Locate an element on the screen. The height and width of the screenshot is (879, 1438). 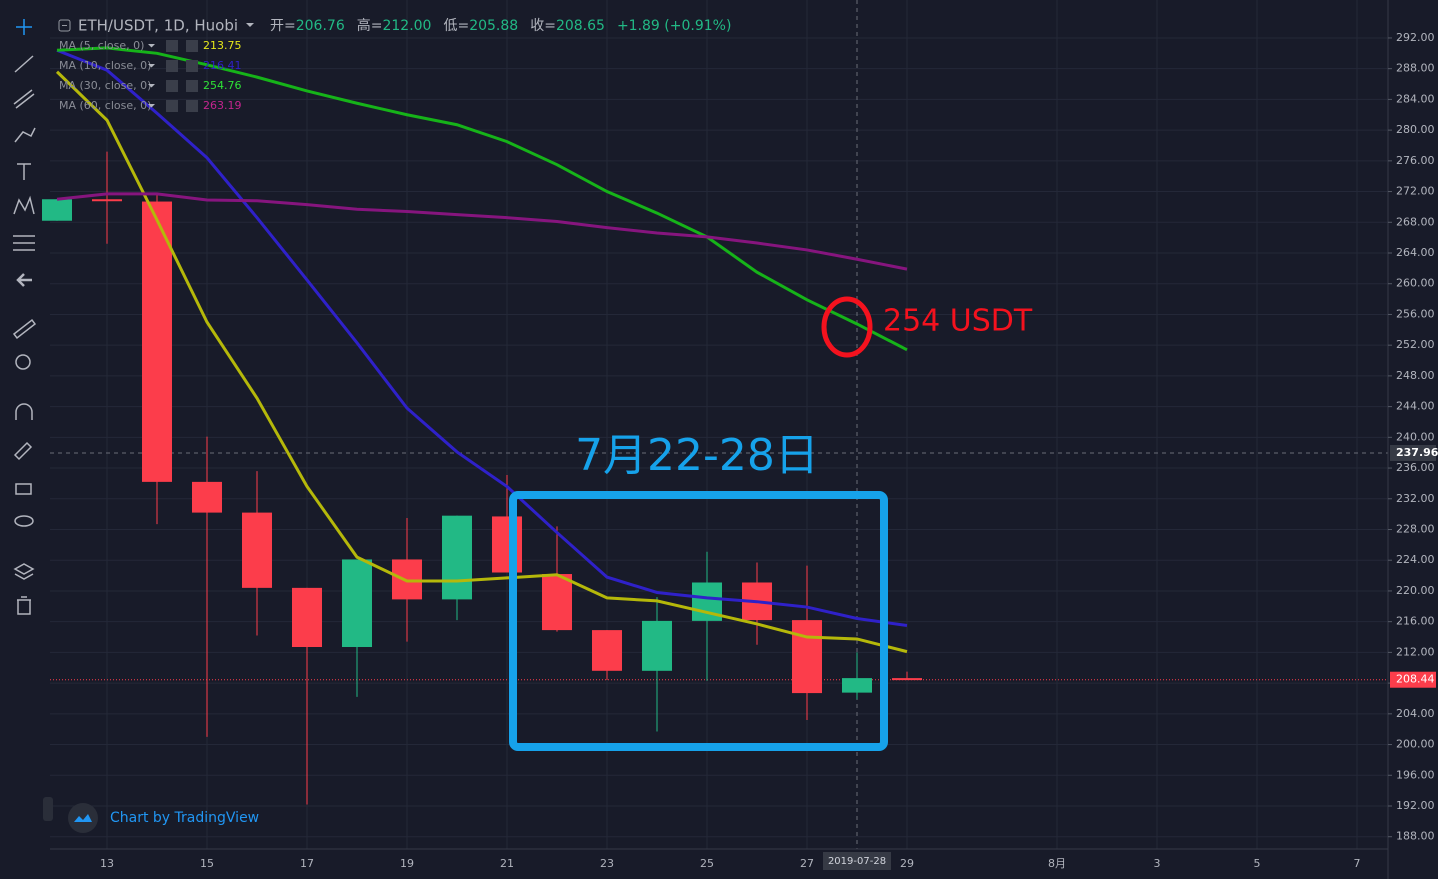
y-tick-label: 224.00 is located at coordinates (1415, 559).